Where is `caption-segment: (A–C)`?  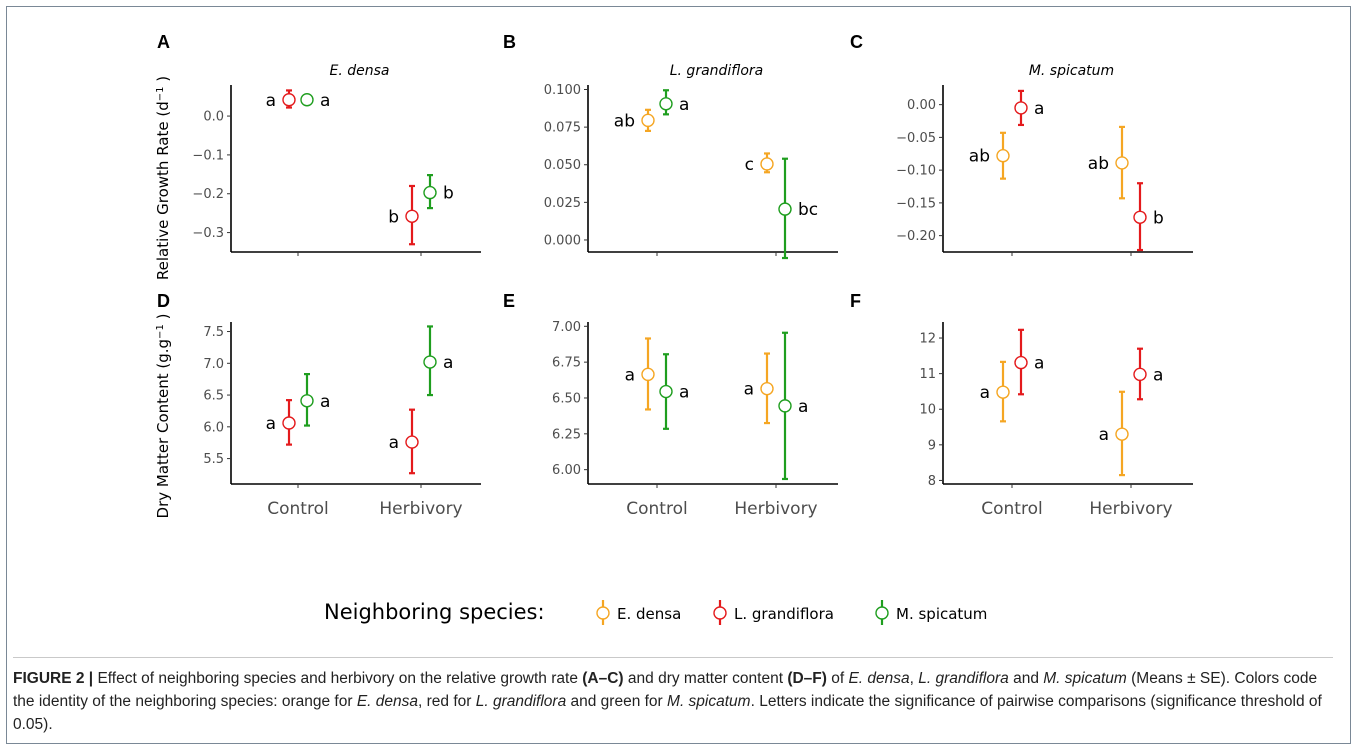 caption-segment: (A–C) is located at coordinates (603, 678).